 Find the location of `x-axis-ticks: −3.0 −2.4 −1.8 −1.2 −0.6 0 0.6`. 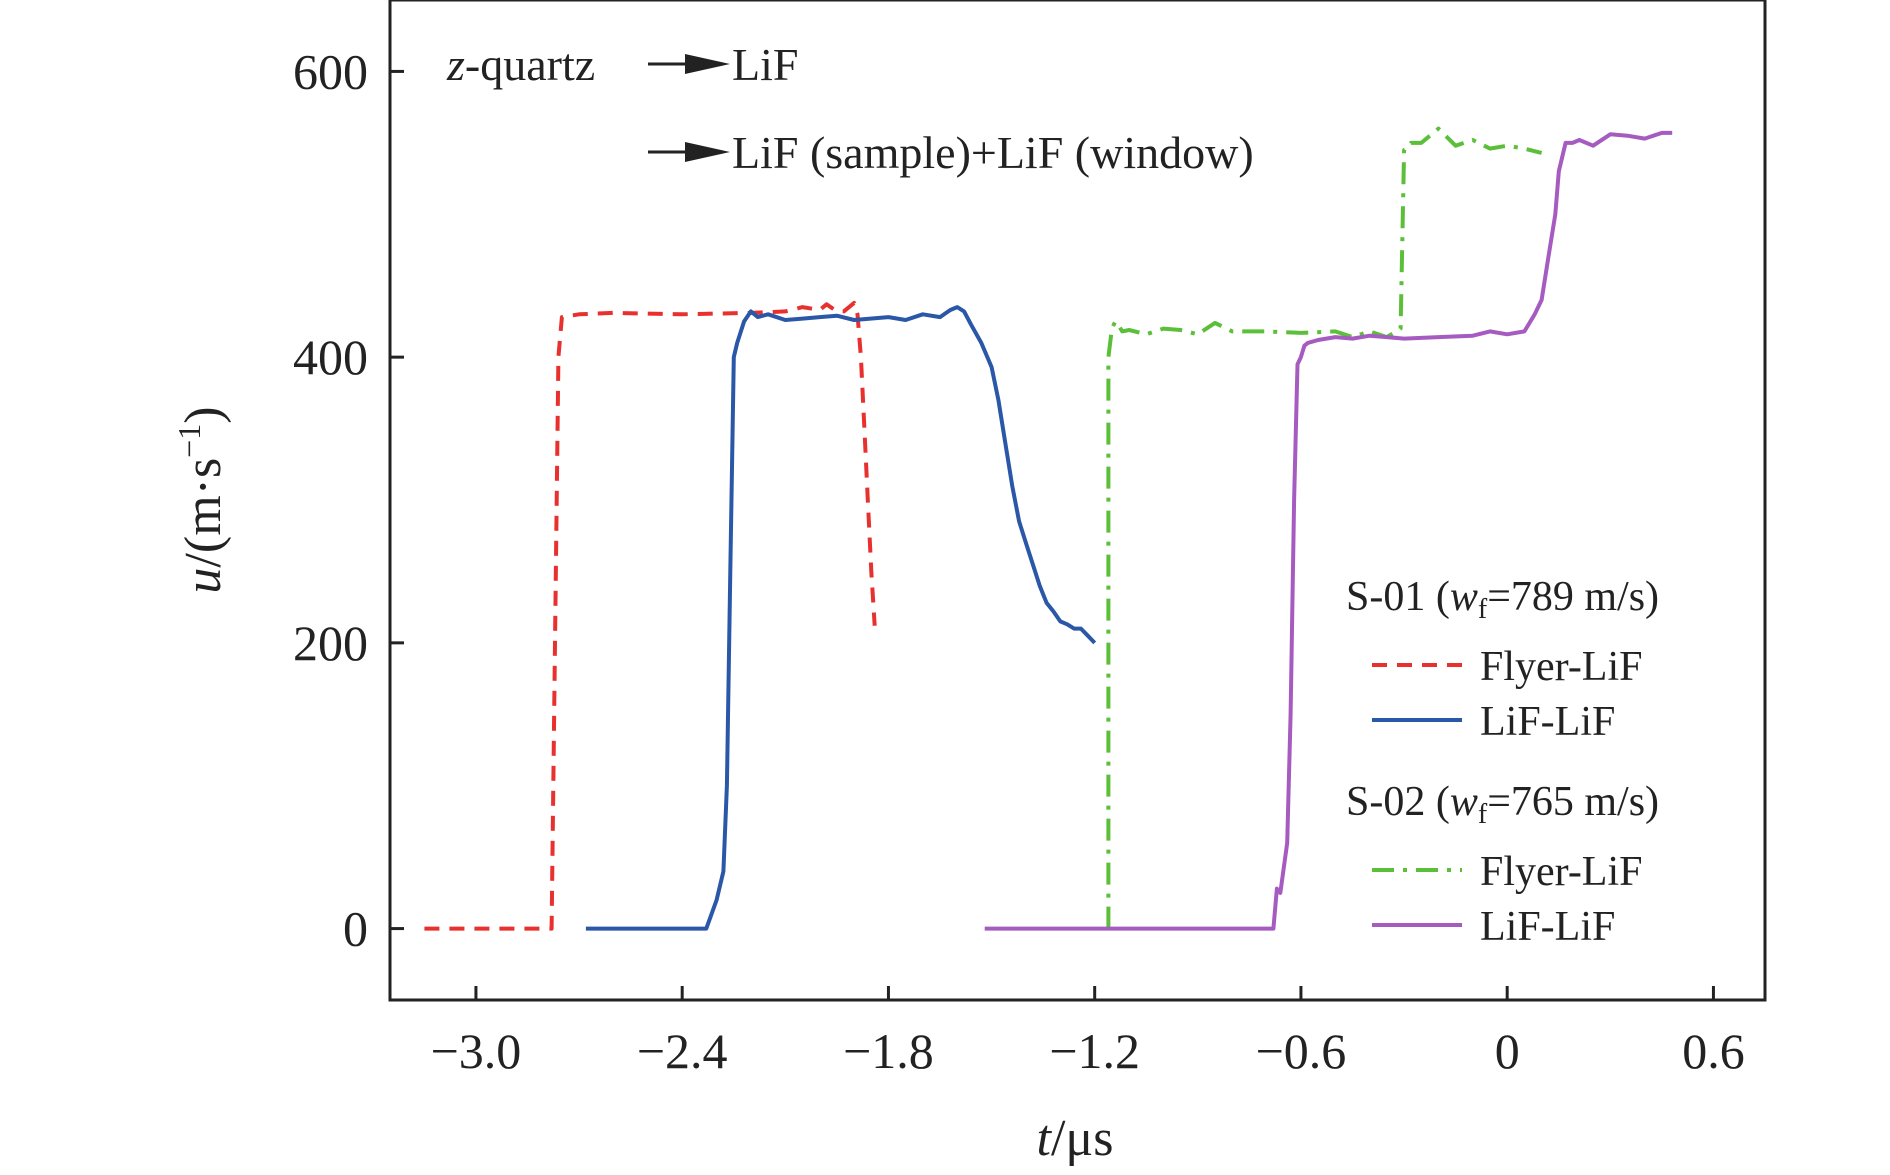

x-axis-ticks: −3.0 −2.4 −1.8 −1.2 −0.6 0 0.6 is located at coordinates (1088, 1032).